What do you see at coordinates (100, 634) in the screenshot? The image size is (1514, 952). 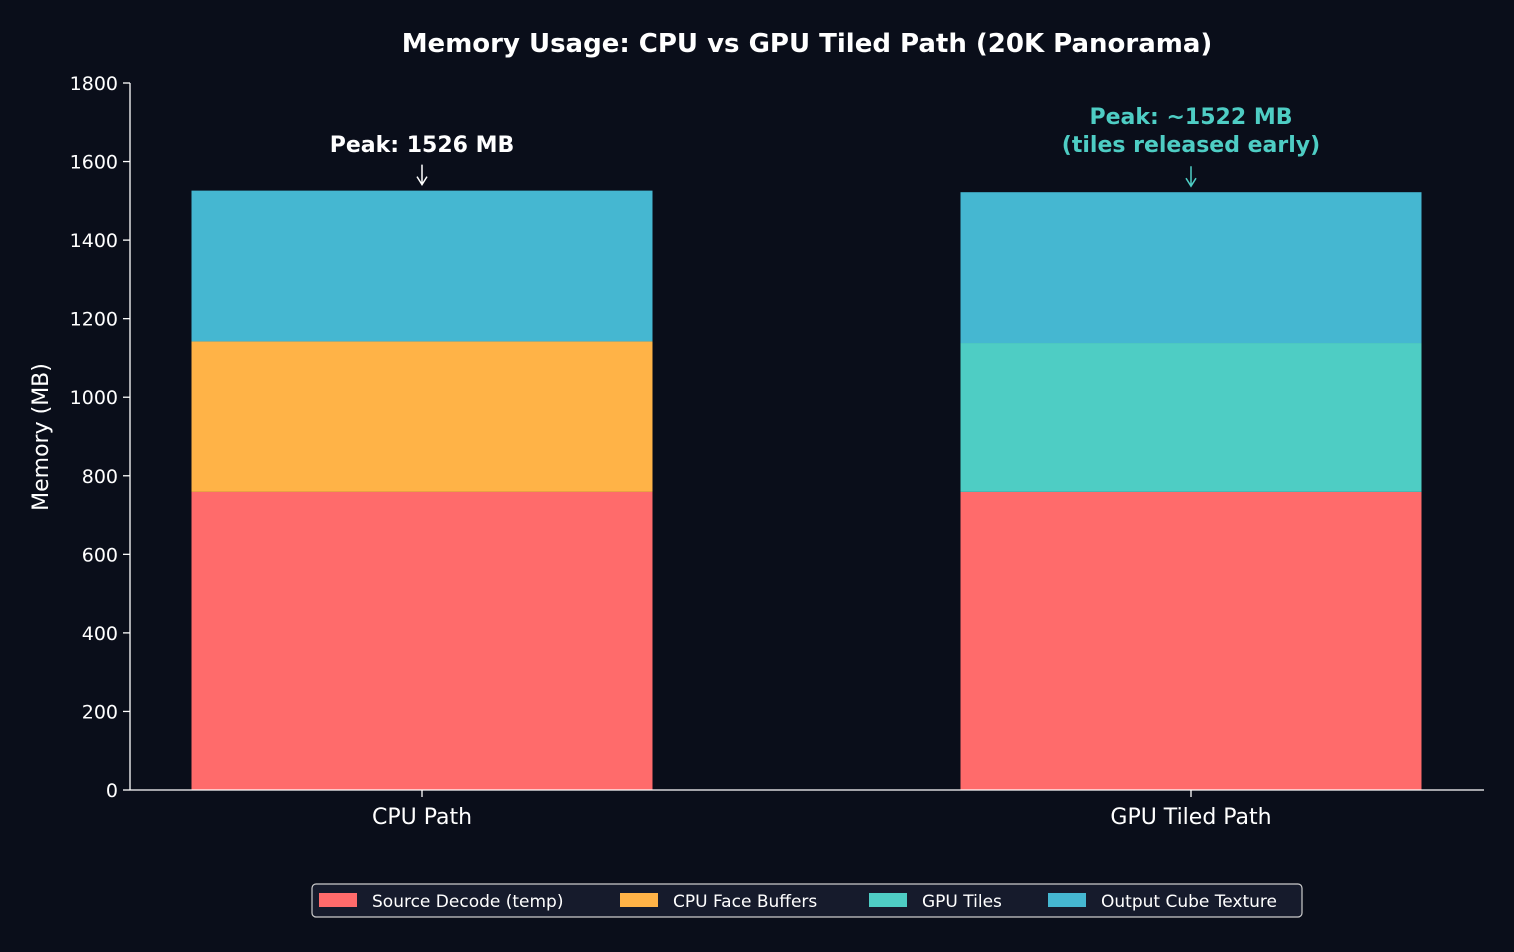 I see `y-tick-label: 400` at bounding box center [100, 634].